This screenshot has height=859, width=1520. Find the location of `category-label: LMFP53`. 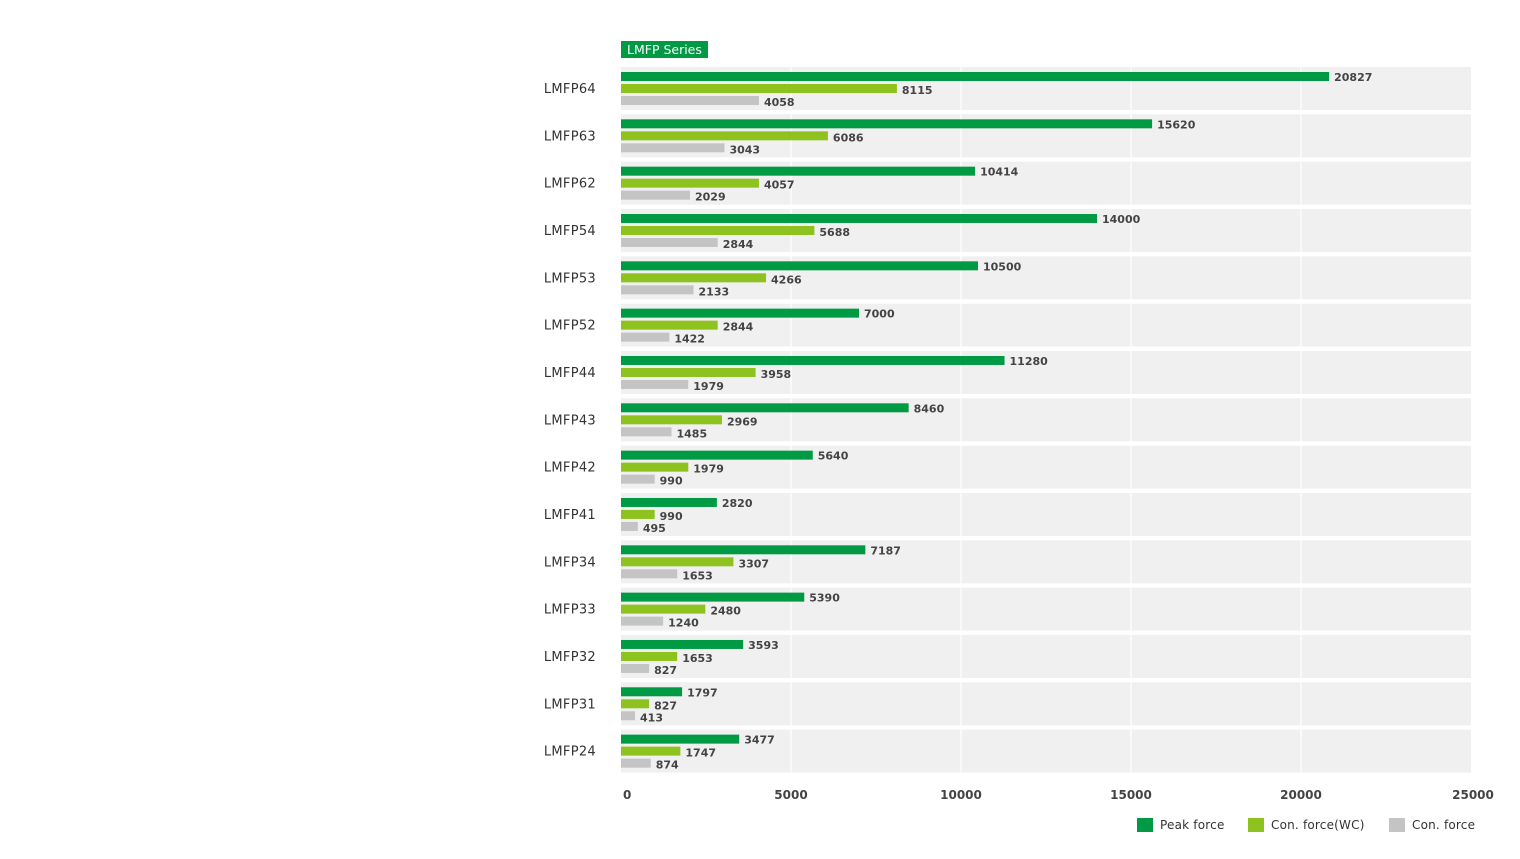

category-label: LMFP53 is located at coordinates (570, 278).